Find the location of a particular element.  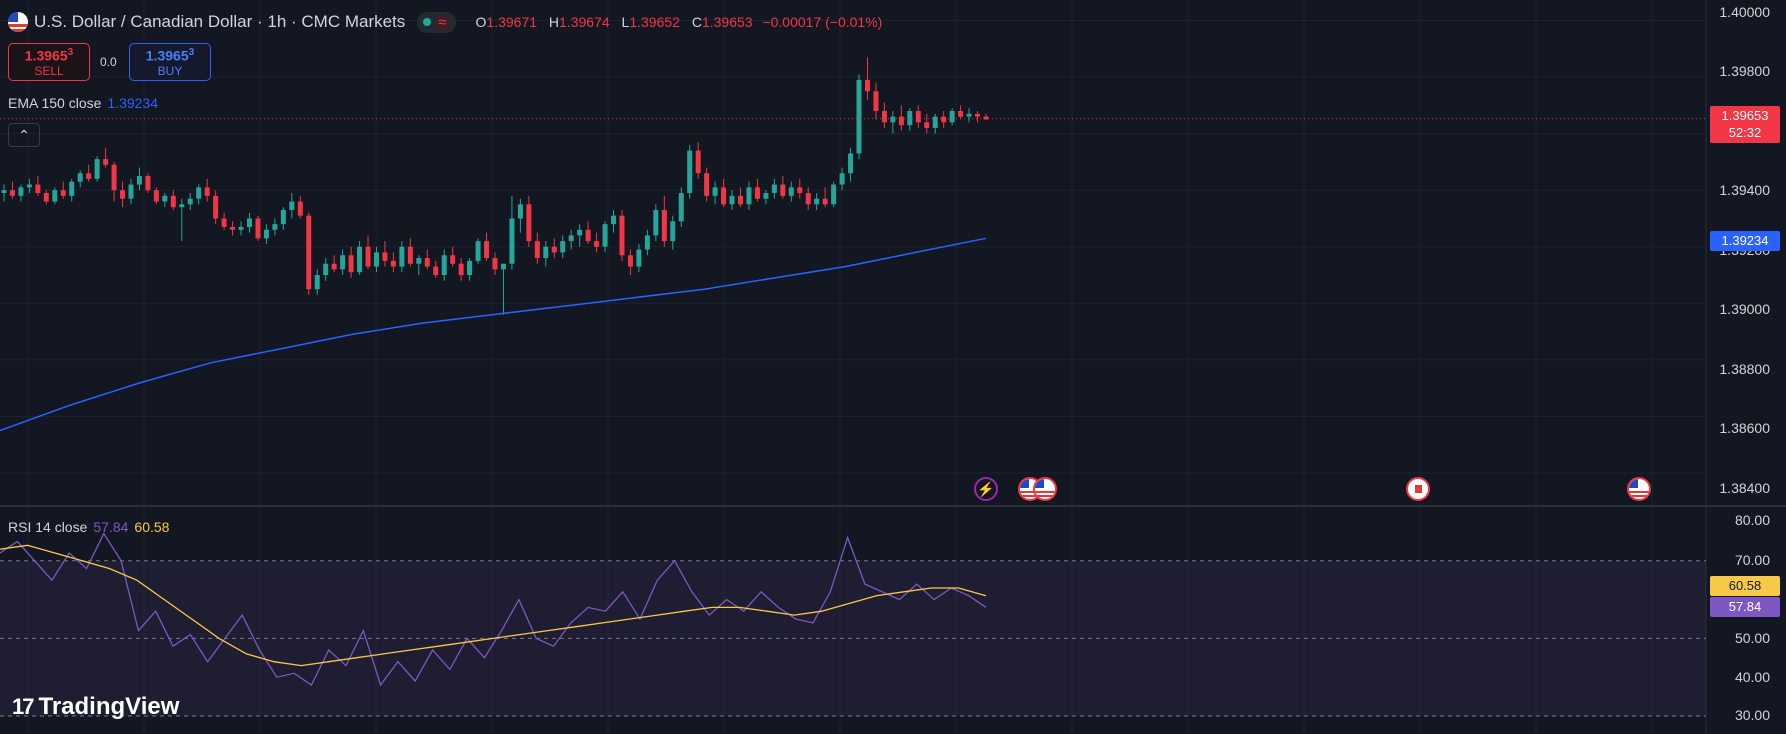

rsi-line is located at coordinates (493, 609).